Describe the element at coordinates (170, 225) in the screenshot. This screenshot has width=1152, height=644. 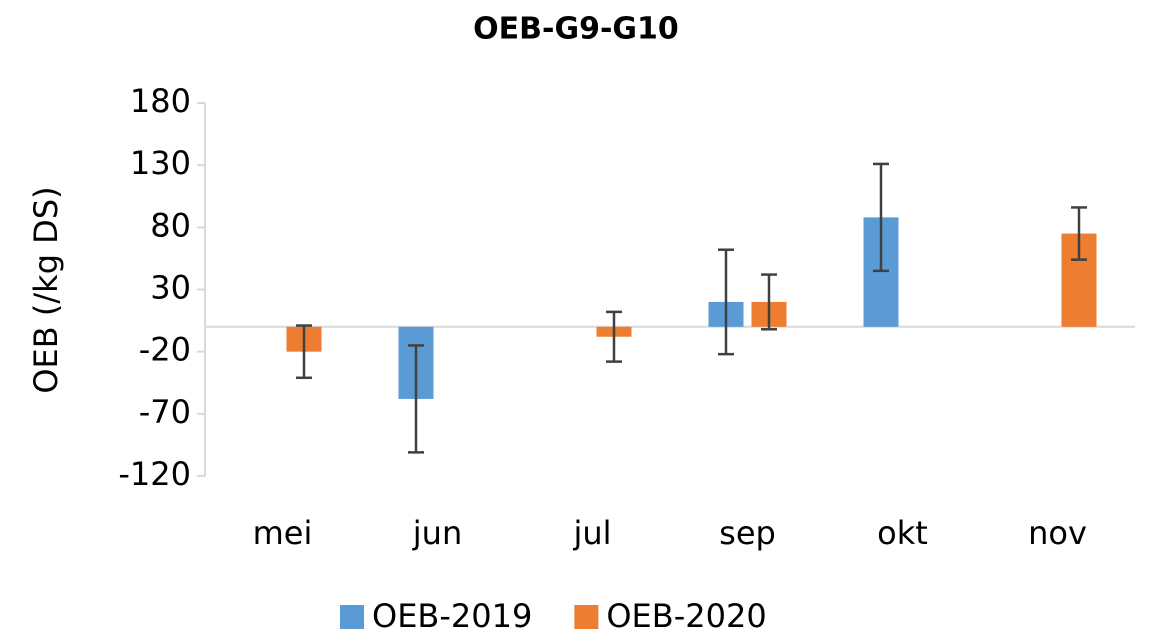
I see `y-tick-label: 80` at that location.